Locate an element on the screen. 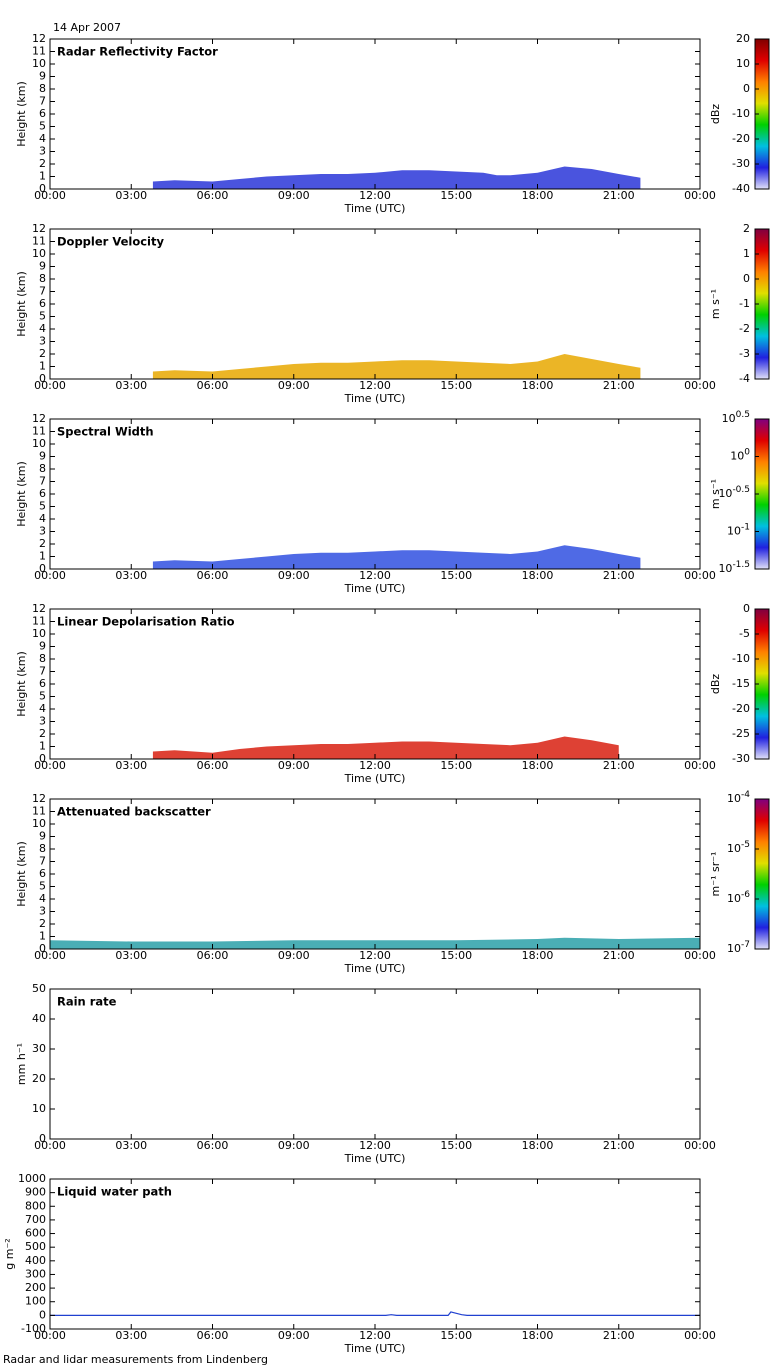  tick-exponent: -1 is located at coordinates (745, 527).